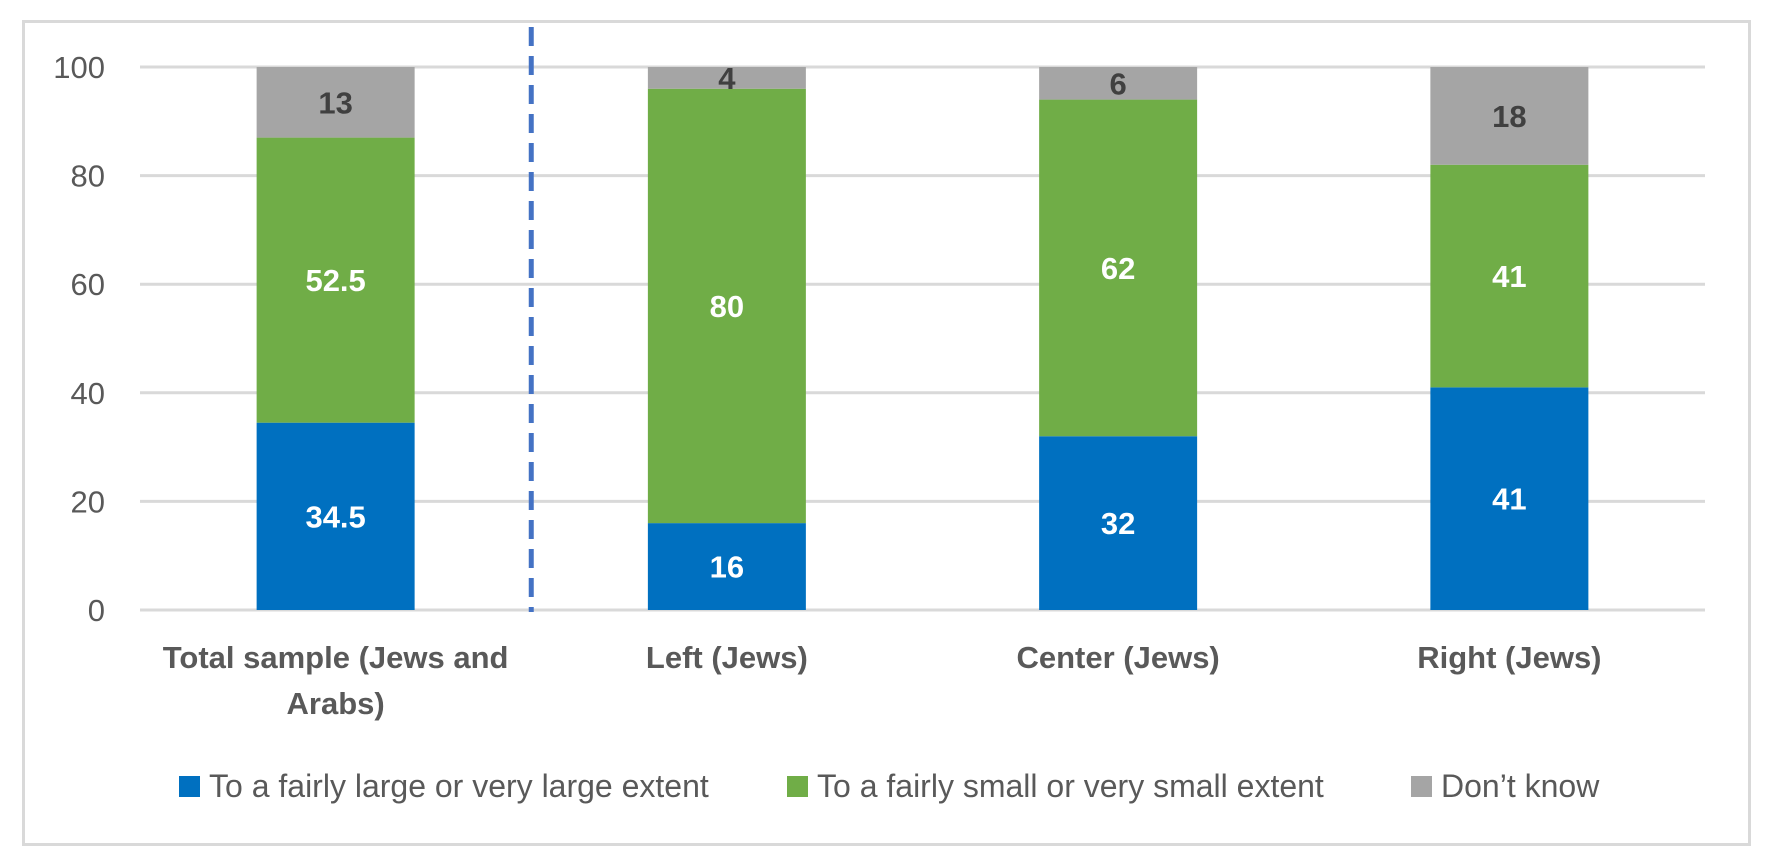 This screenshot has width=1775, height=868. I want to click on y-axis-ticks: 0 20 40 60 80 100, so click(79, 339).